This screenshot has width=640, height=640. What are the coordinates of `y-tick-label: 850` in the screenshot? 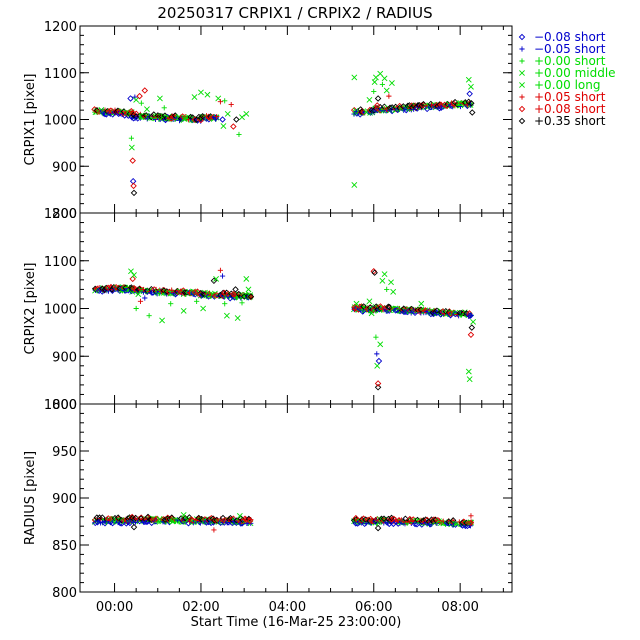 It's located at (64, 546).